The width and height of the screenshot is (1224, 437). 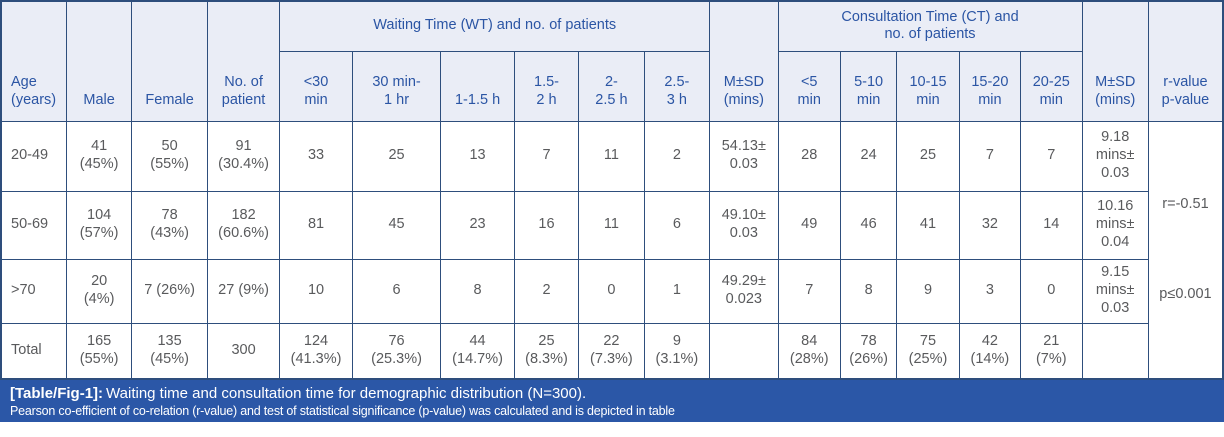 I want to click on table-cell: 20 (4%), so click(x=99, y=291).